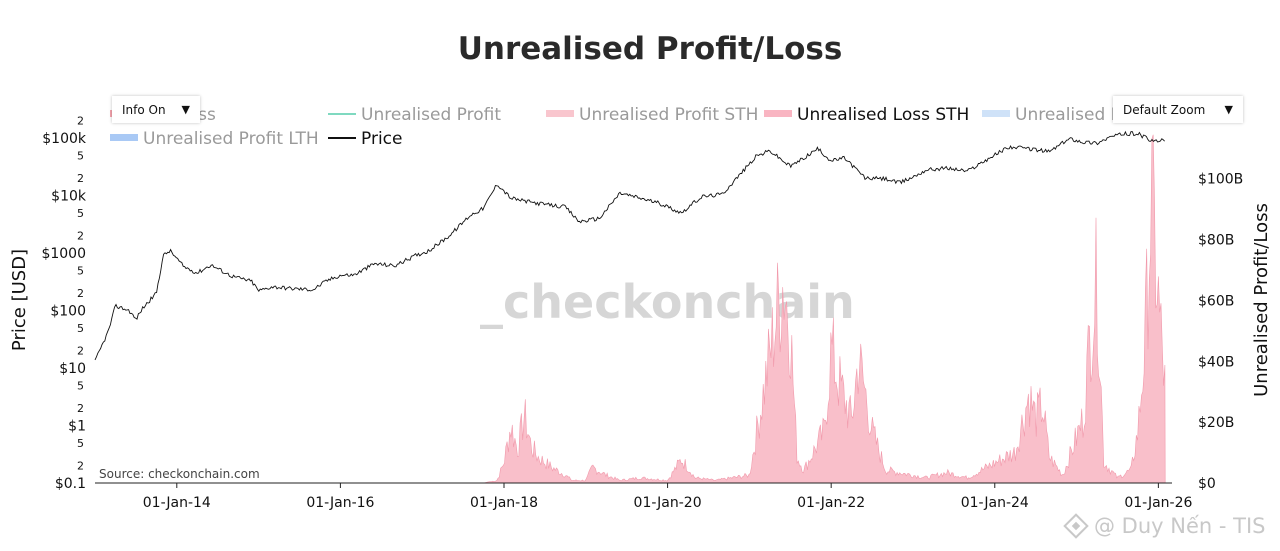 This screenshot has height=551, width=1280. What do you see at coordinates (179, 474) in the screenshot?
I see `source-note: Source: checkonchain.com` at bounding box center [179, 474].